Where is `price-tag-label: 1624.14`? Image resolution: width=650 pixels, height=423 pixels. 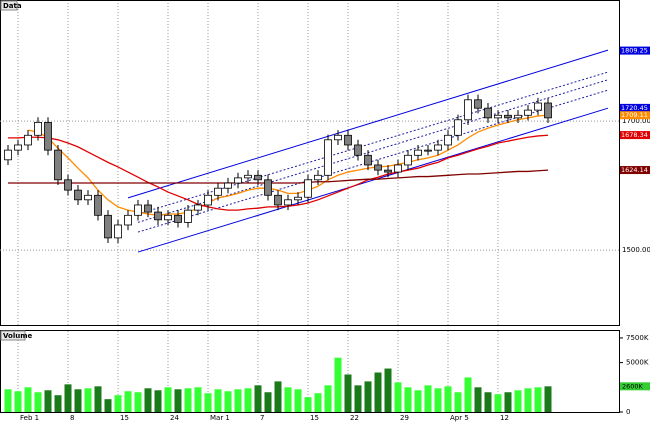
price-tag-label: 1624.14 is located at coordinates (634, 170).